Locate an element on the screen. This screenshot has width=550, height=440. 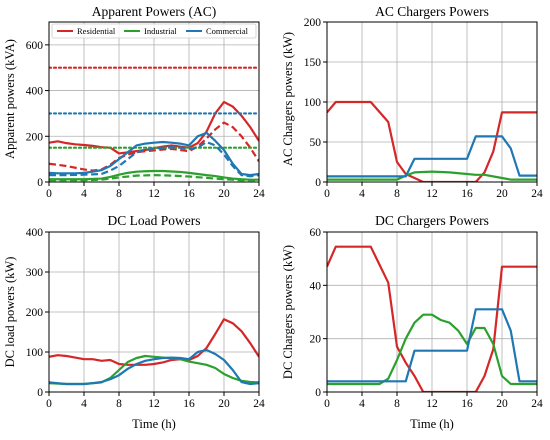
legend: Residential Industrial Commercial is located at coordinates (154, 31).